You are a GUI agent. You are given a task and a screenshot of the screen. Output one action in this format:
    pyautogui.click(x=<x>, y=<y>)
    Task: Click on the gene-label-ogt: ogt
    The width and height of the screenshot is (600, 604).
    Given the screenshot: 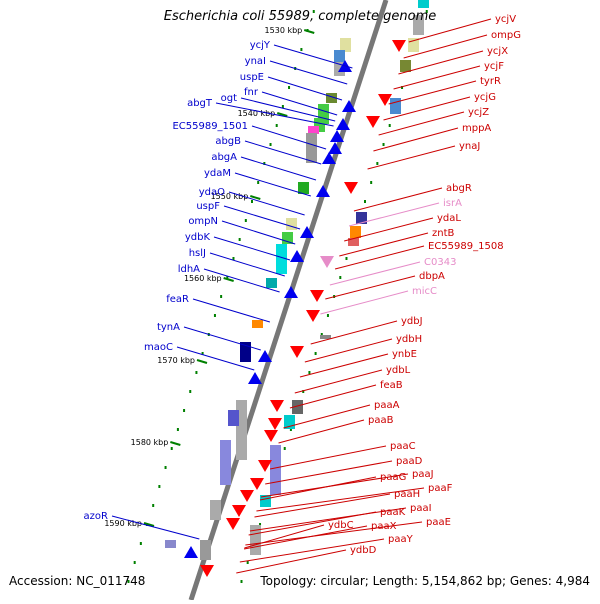 What is the action you would take?
    pyautogui.click(x=229, y=98)
    